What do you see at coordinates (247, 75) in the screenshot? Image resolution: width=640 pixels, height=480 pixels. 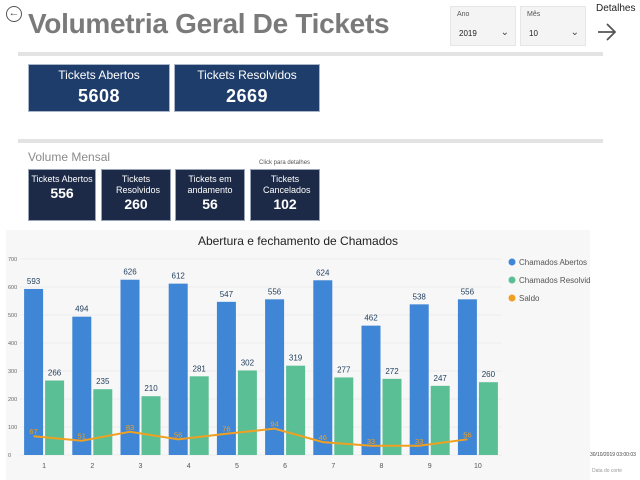 I see `total-resolved-label: Tickets Resolvidos` at bounding box center [247, 75].